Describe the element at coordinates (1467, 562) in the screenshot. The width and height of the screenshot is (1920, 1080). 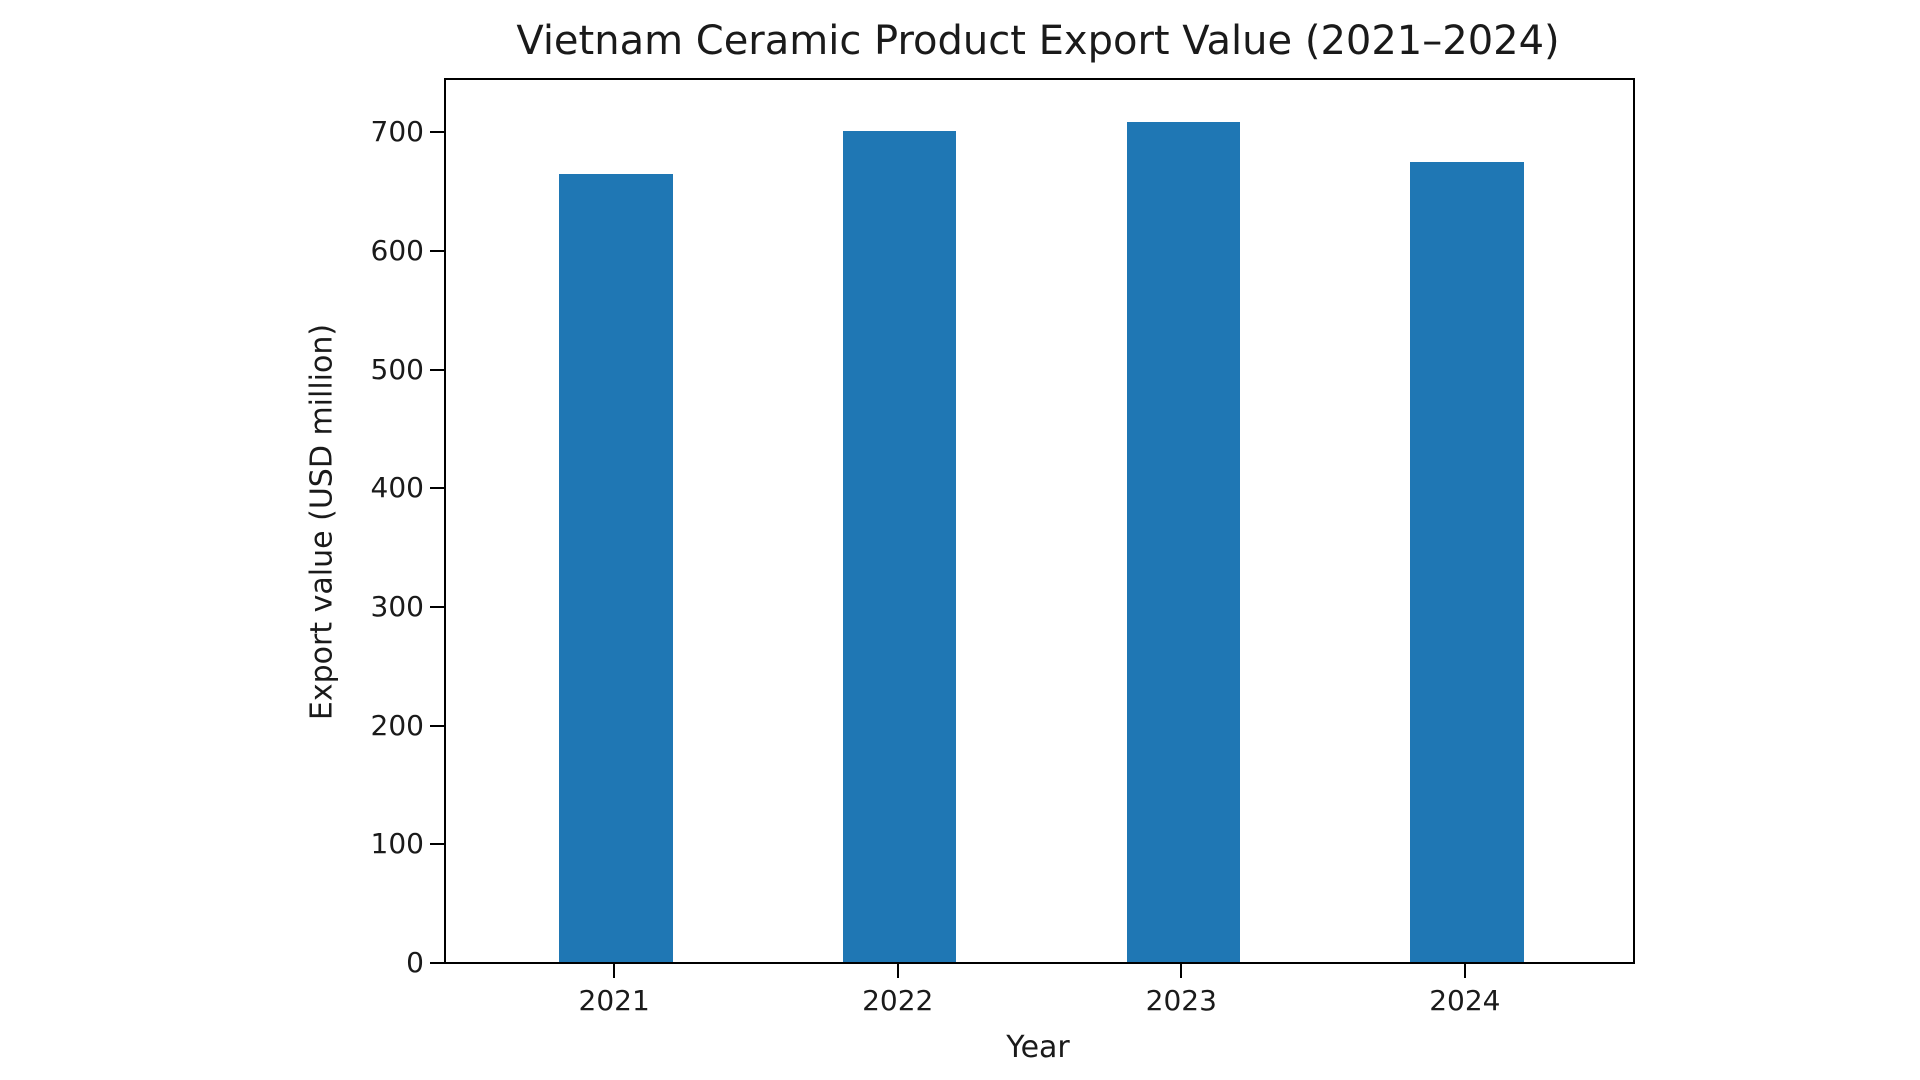
I see `bar-2024` at that location.